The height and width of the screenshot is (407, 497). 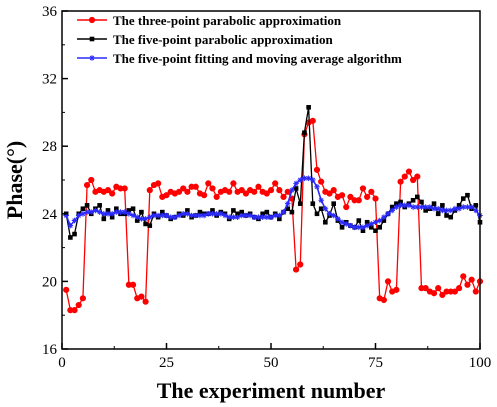 What do you see at coordinates (480, 363) in the screenshot?
I see `x-tick-label: 100` at bounding box center [480, 363].